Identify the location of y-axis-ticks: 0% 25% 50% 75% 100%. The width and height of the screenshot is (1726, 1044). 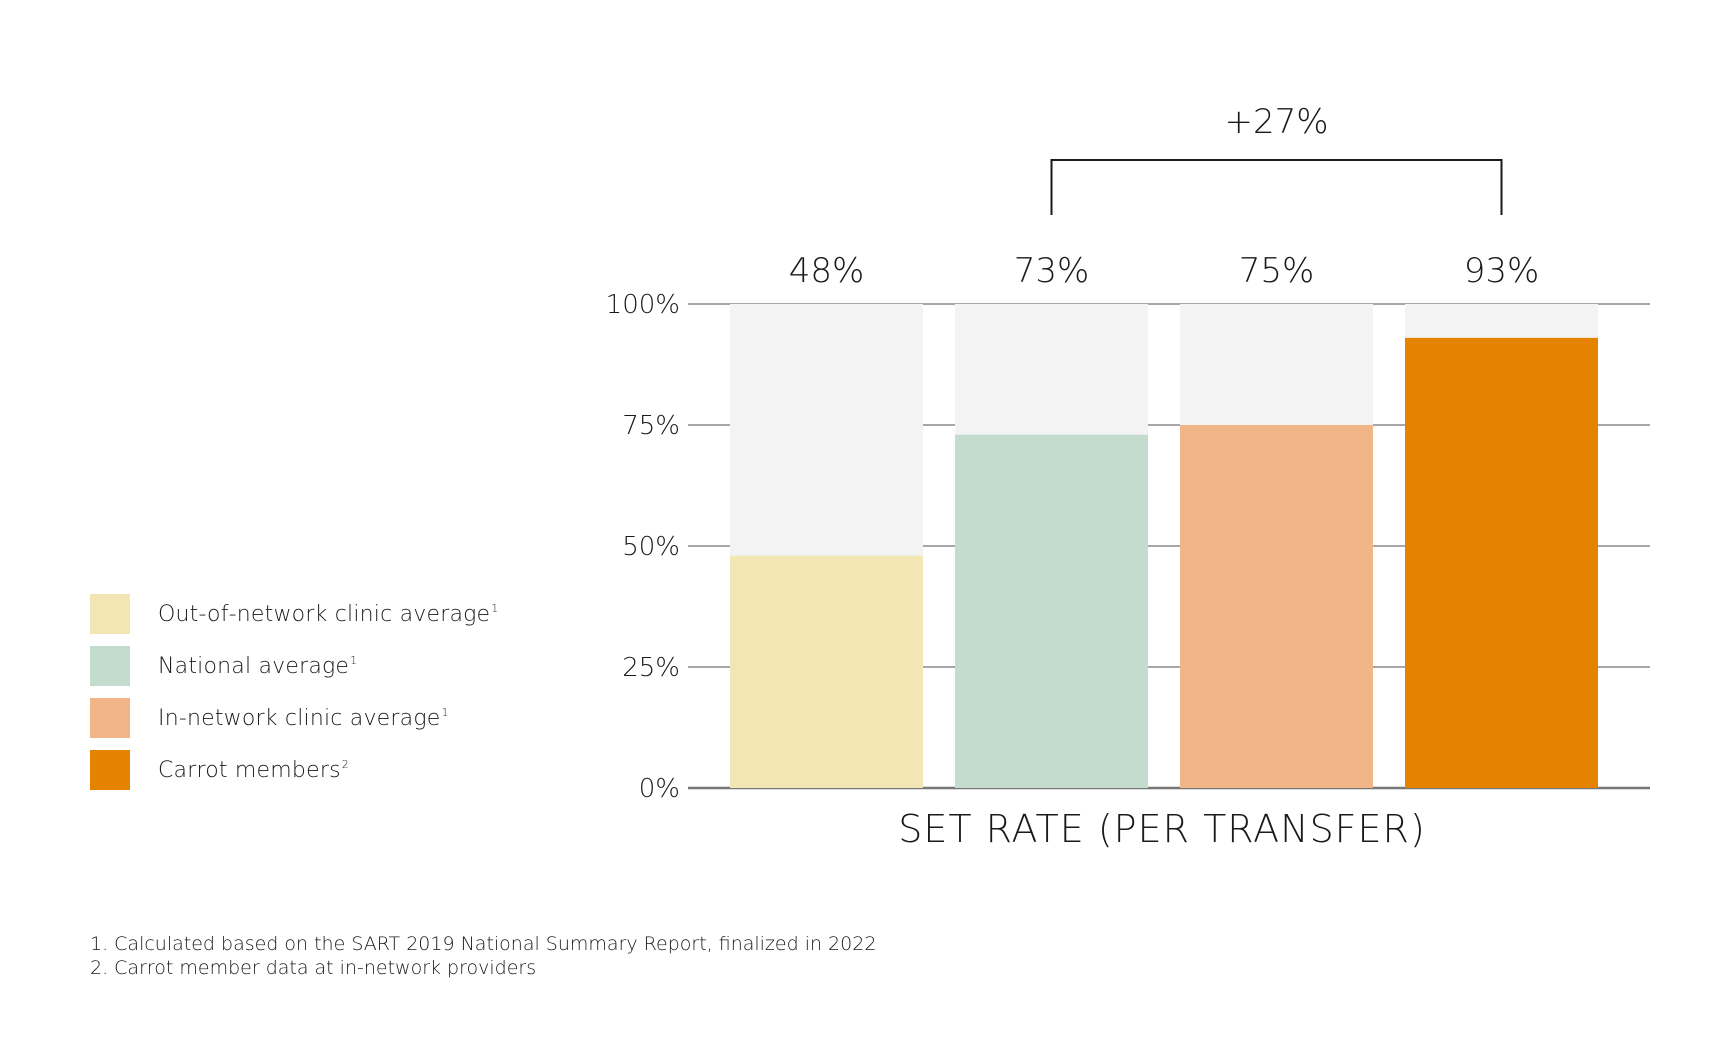
(643, 547).